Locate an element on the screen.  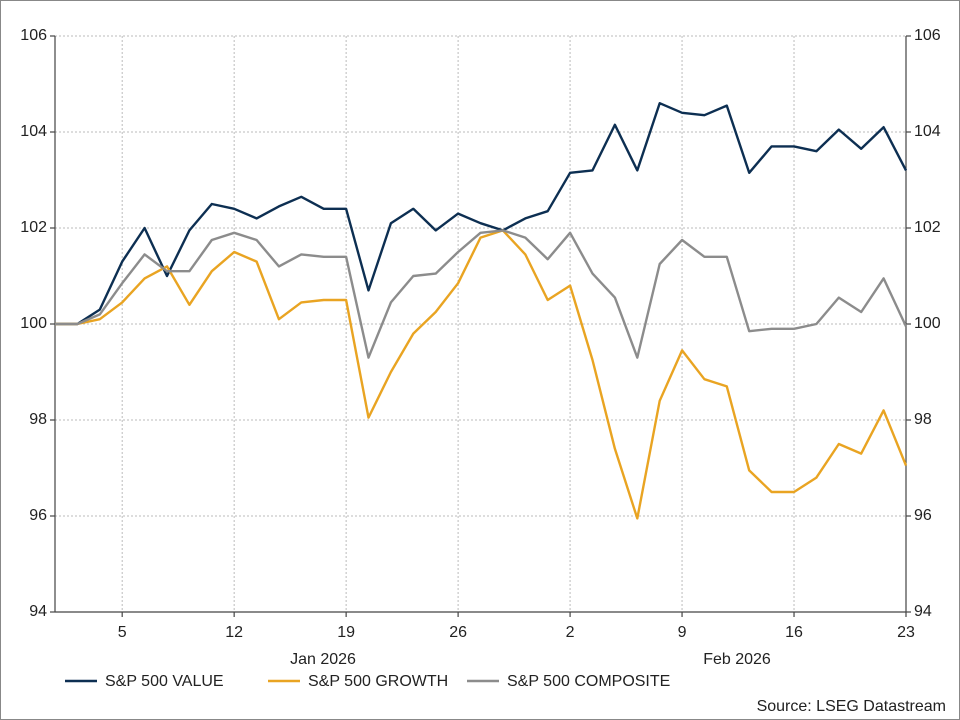
y-tick-label: 98 is located at coordinates (38, 419).